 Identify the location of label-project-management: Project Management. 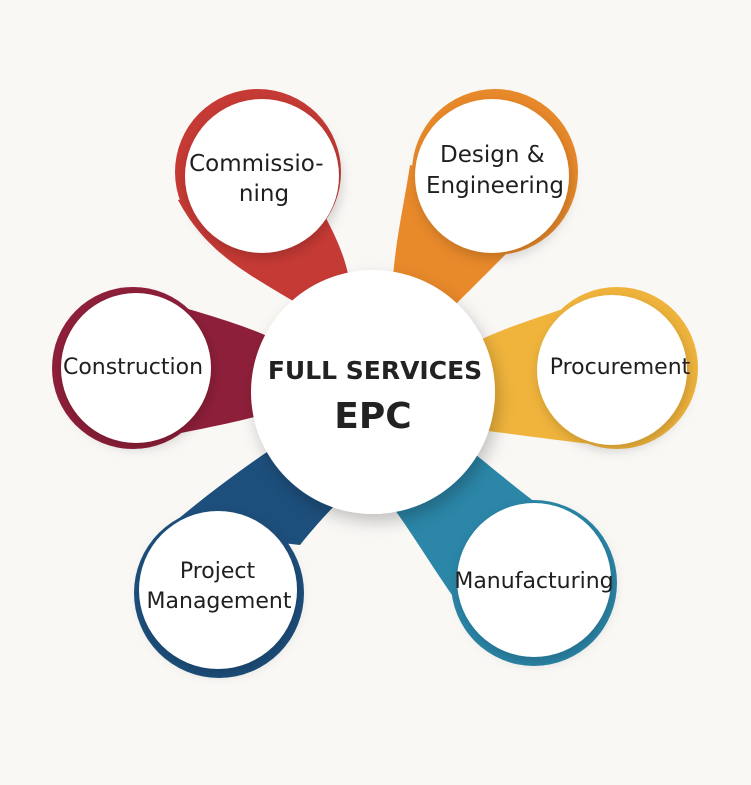
(219, 586).